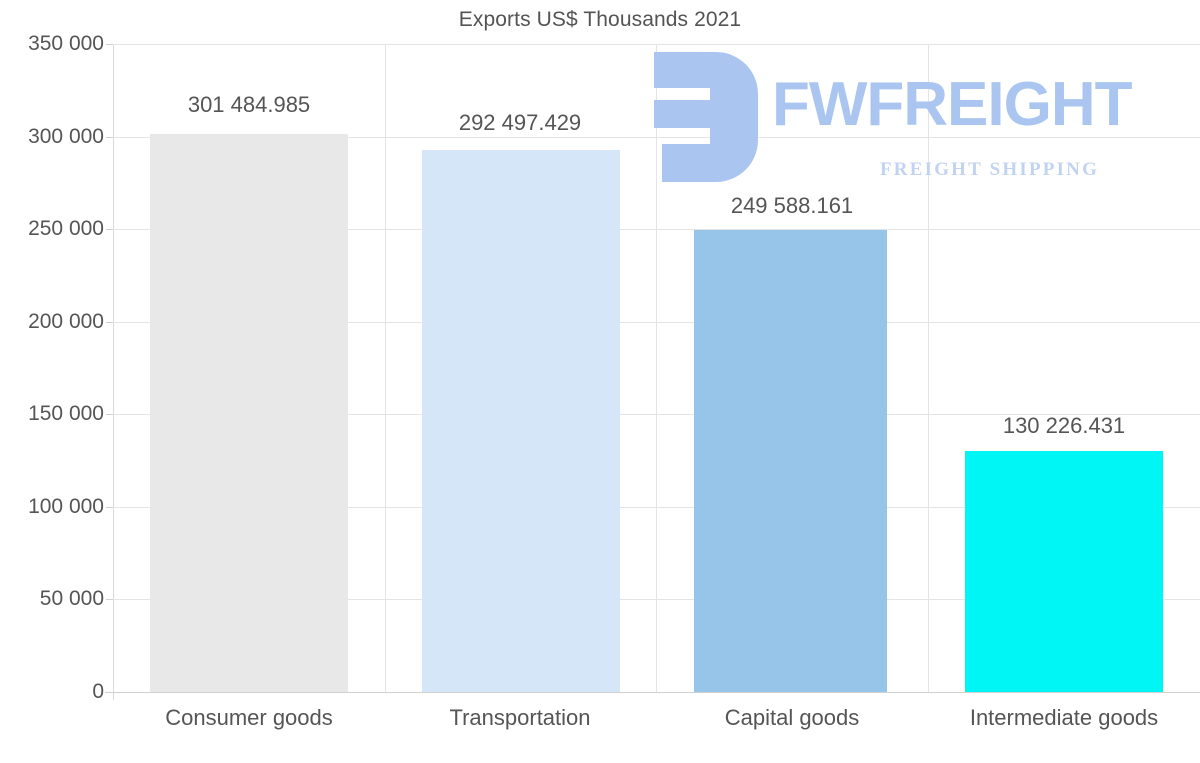 Image resolution: width=1200 pixels, height=763 pixels. Describe the element at coordinates (249, 104) in the screenshot. I see `bar-value-label: 301 484.985` at that location.